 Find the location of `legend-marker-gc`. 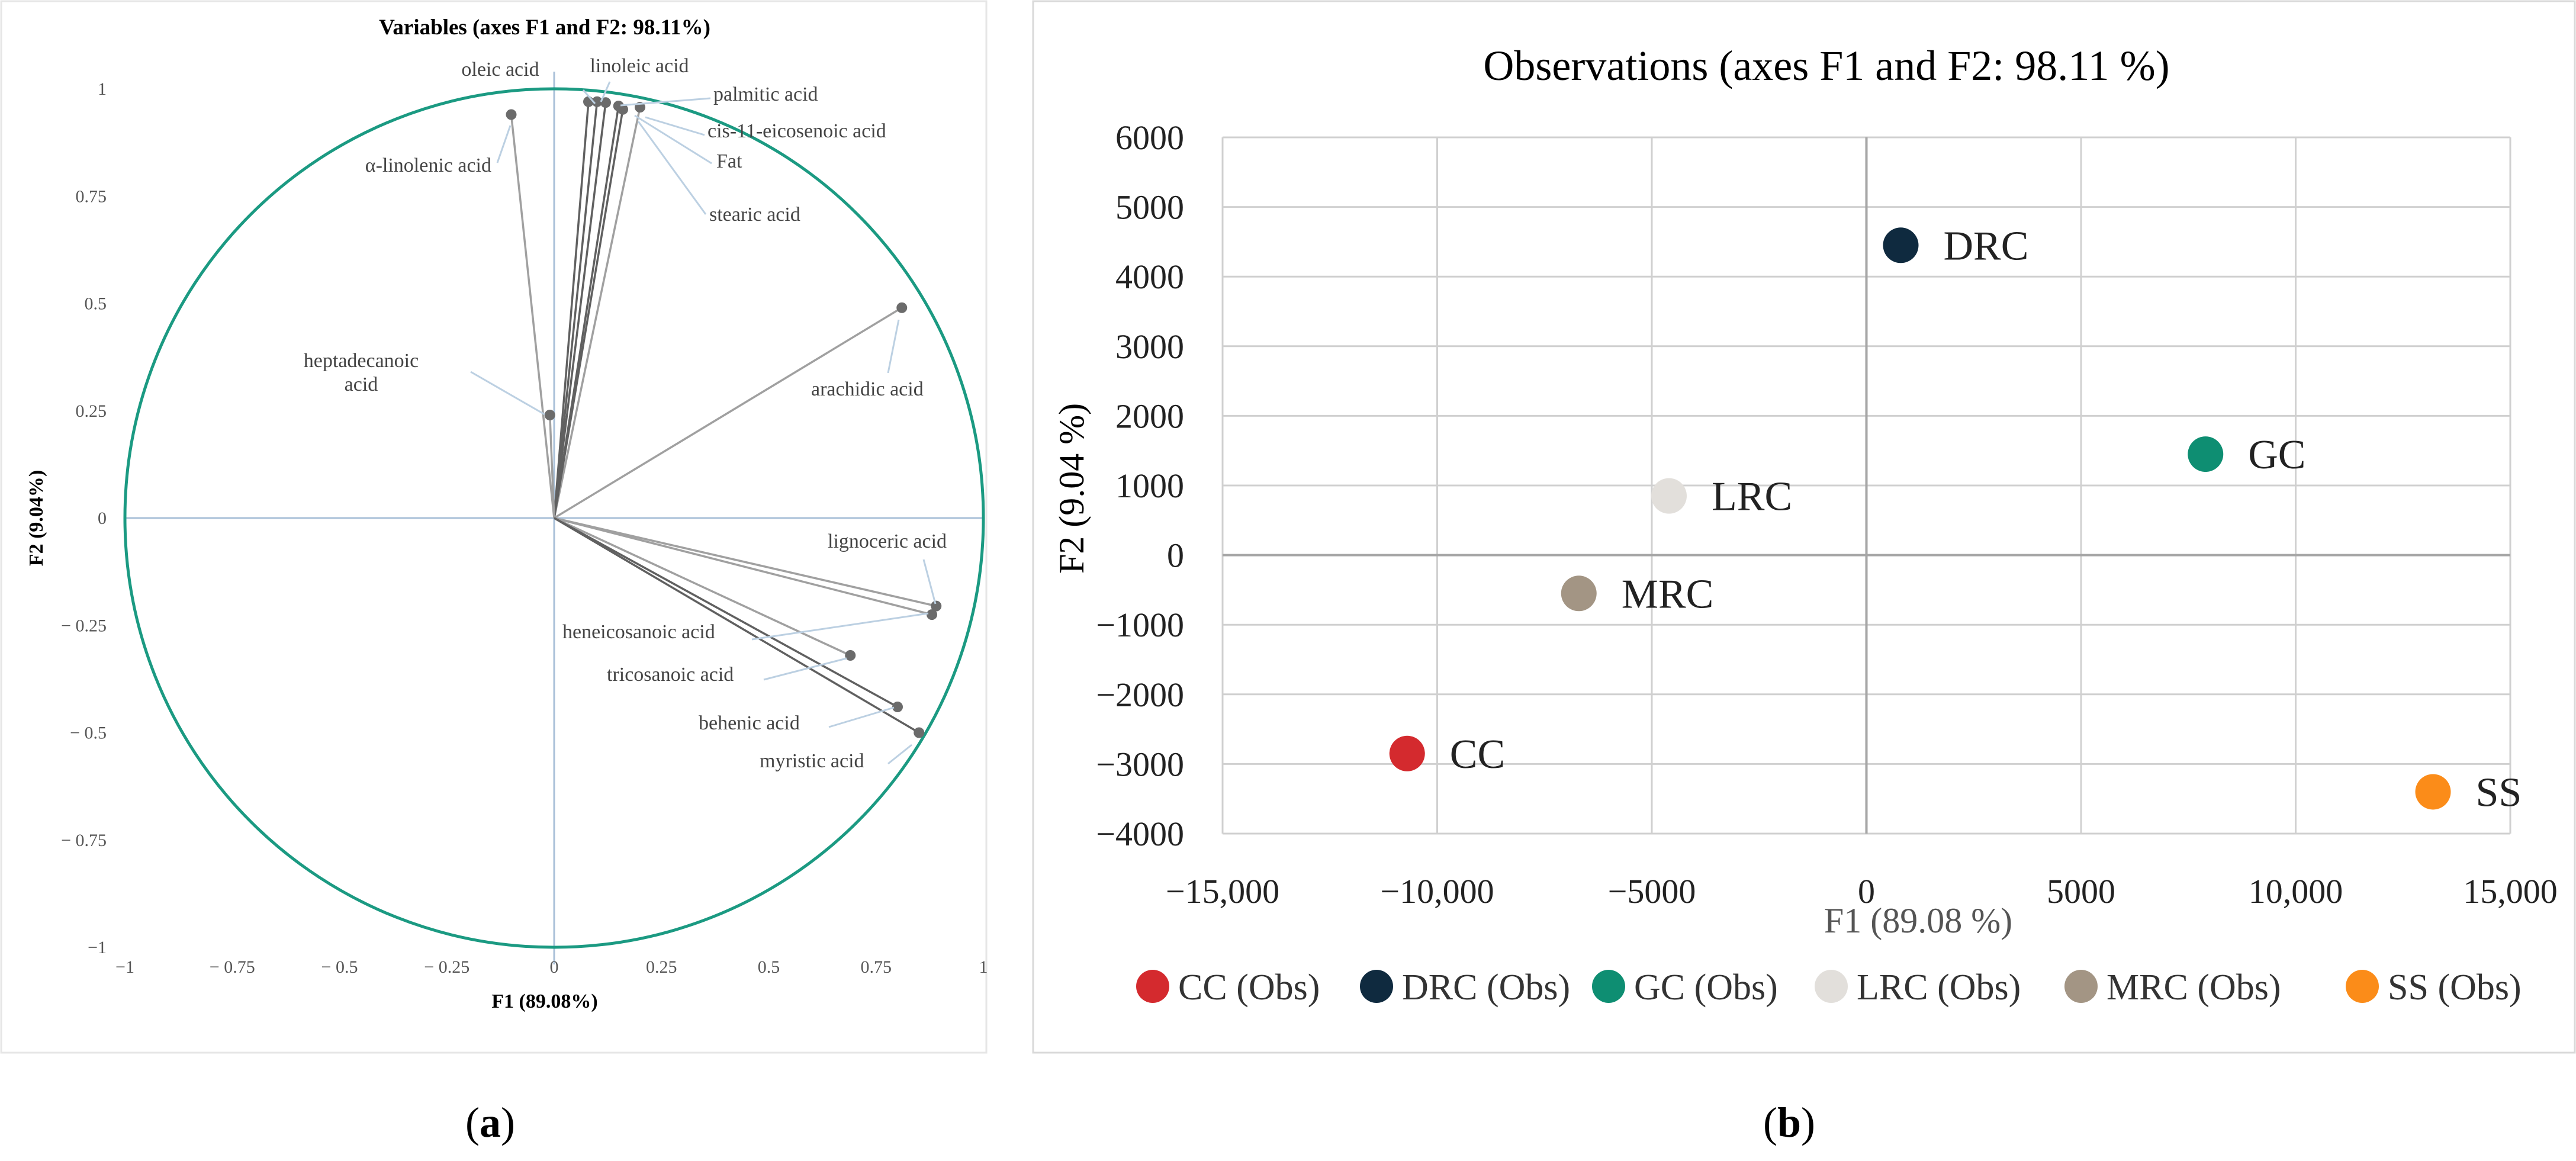

legend-marker-gc is located at coordinates (1608, 986).